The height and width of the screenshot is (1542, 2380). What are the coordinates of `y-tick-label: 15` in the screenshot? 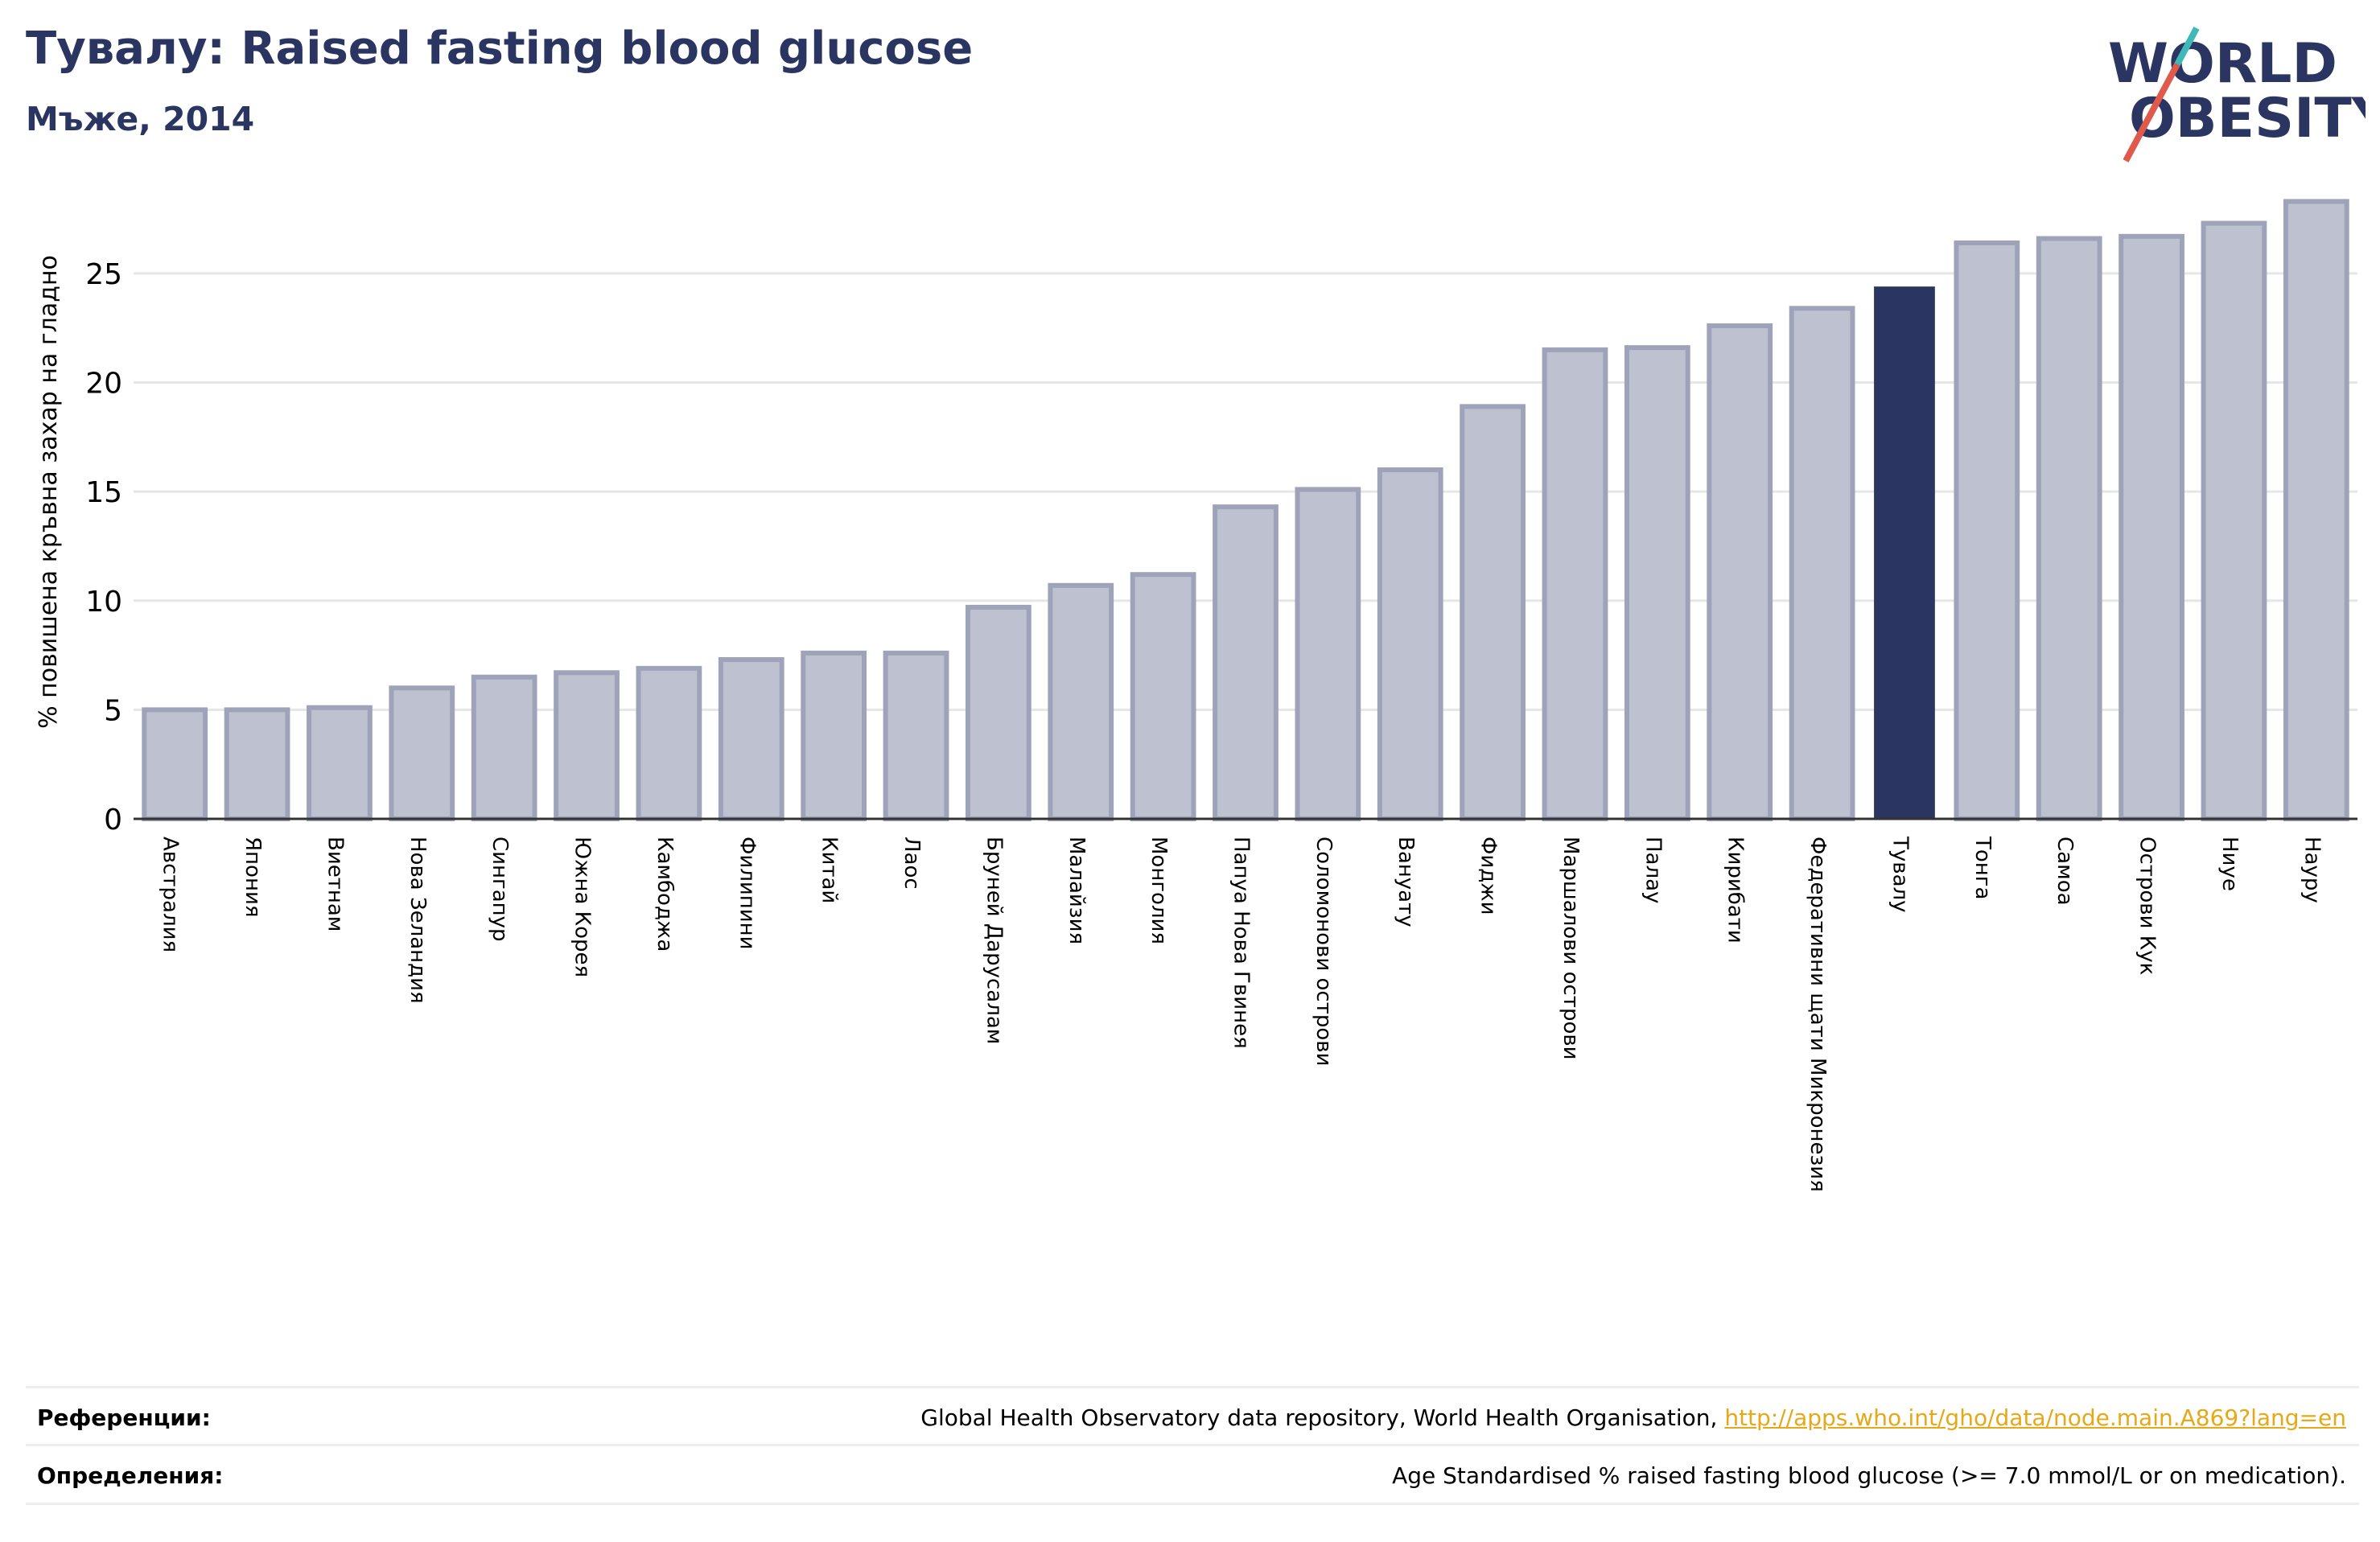 It's located at (104, 492).